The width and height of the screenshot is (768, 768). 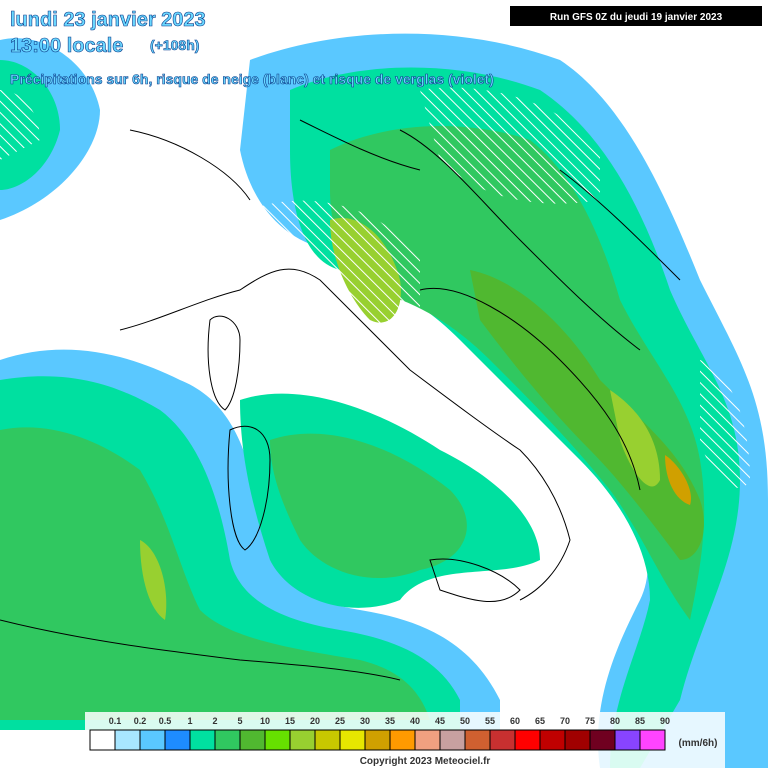 I want to click on legend-label: 45, so click(x=440, y=721).